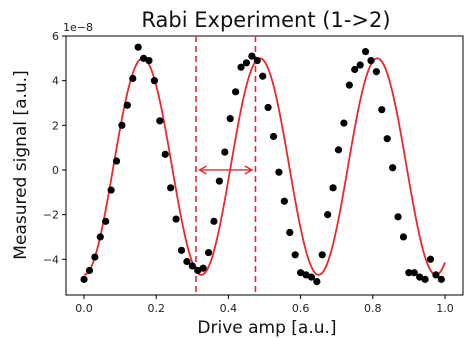  I want to click on x-tick-label: 1.0, so click(445, 308).